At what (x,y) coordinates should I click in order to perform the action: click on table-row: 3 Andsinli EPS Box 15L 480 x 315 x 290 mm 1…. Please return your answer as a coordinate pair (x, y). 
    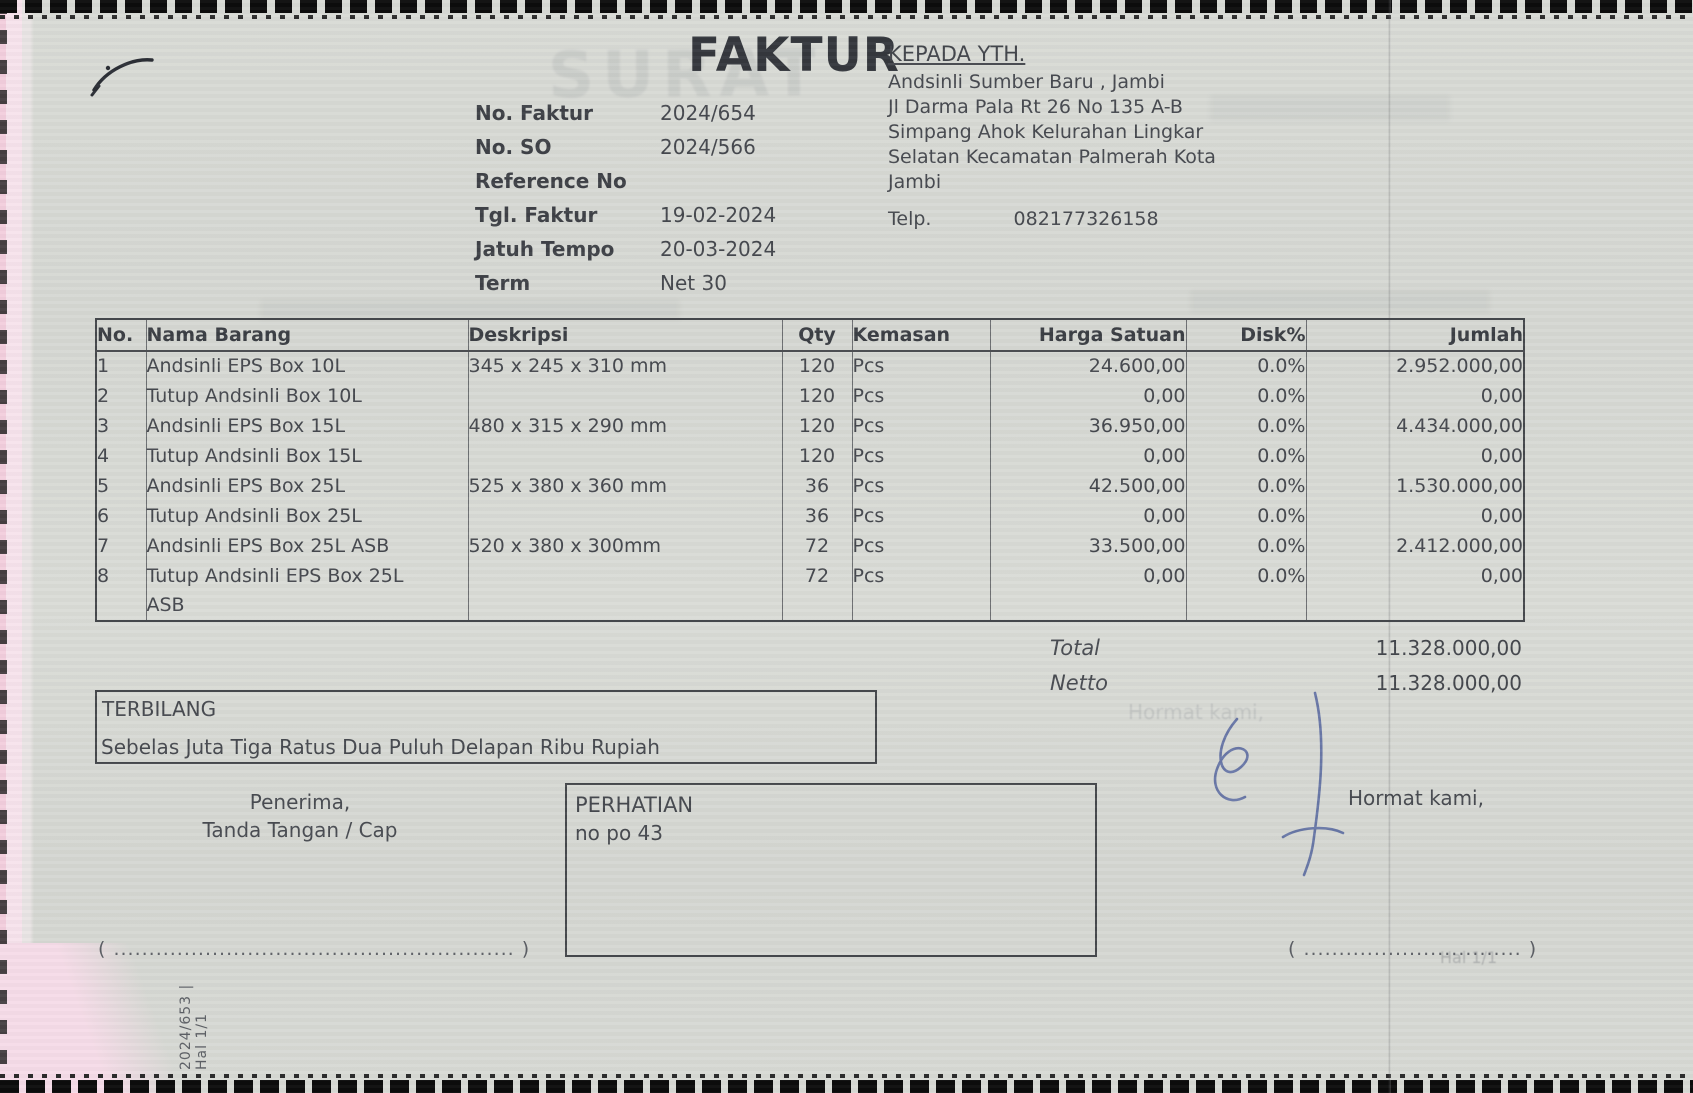
    Looking at the image, I should click on (810, 427).